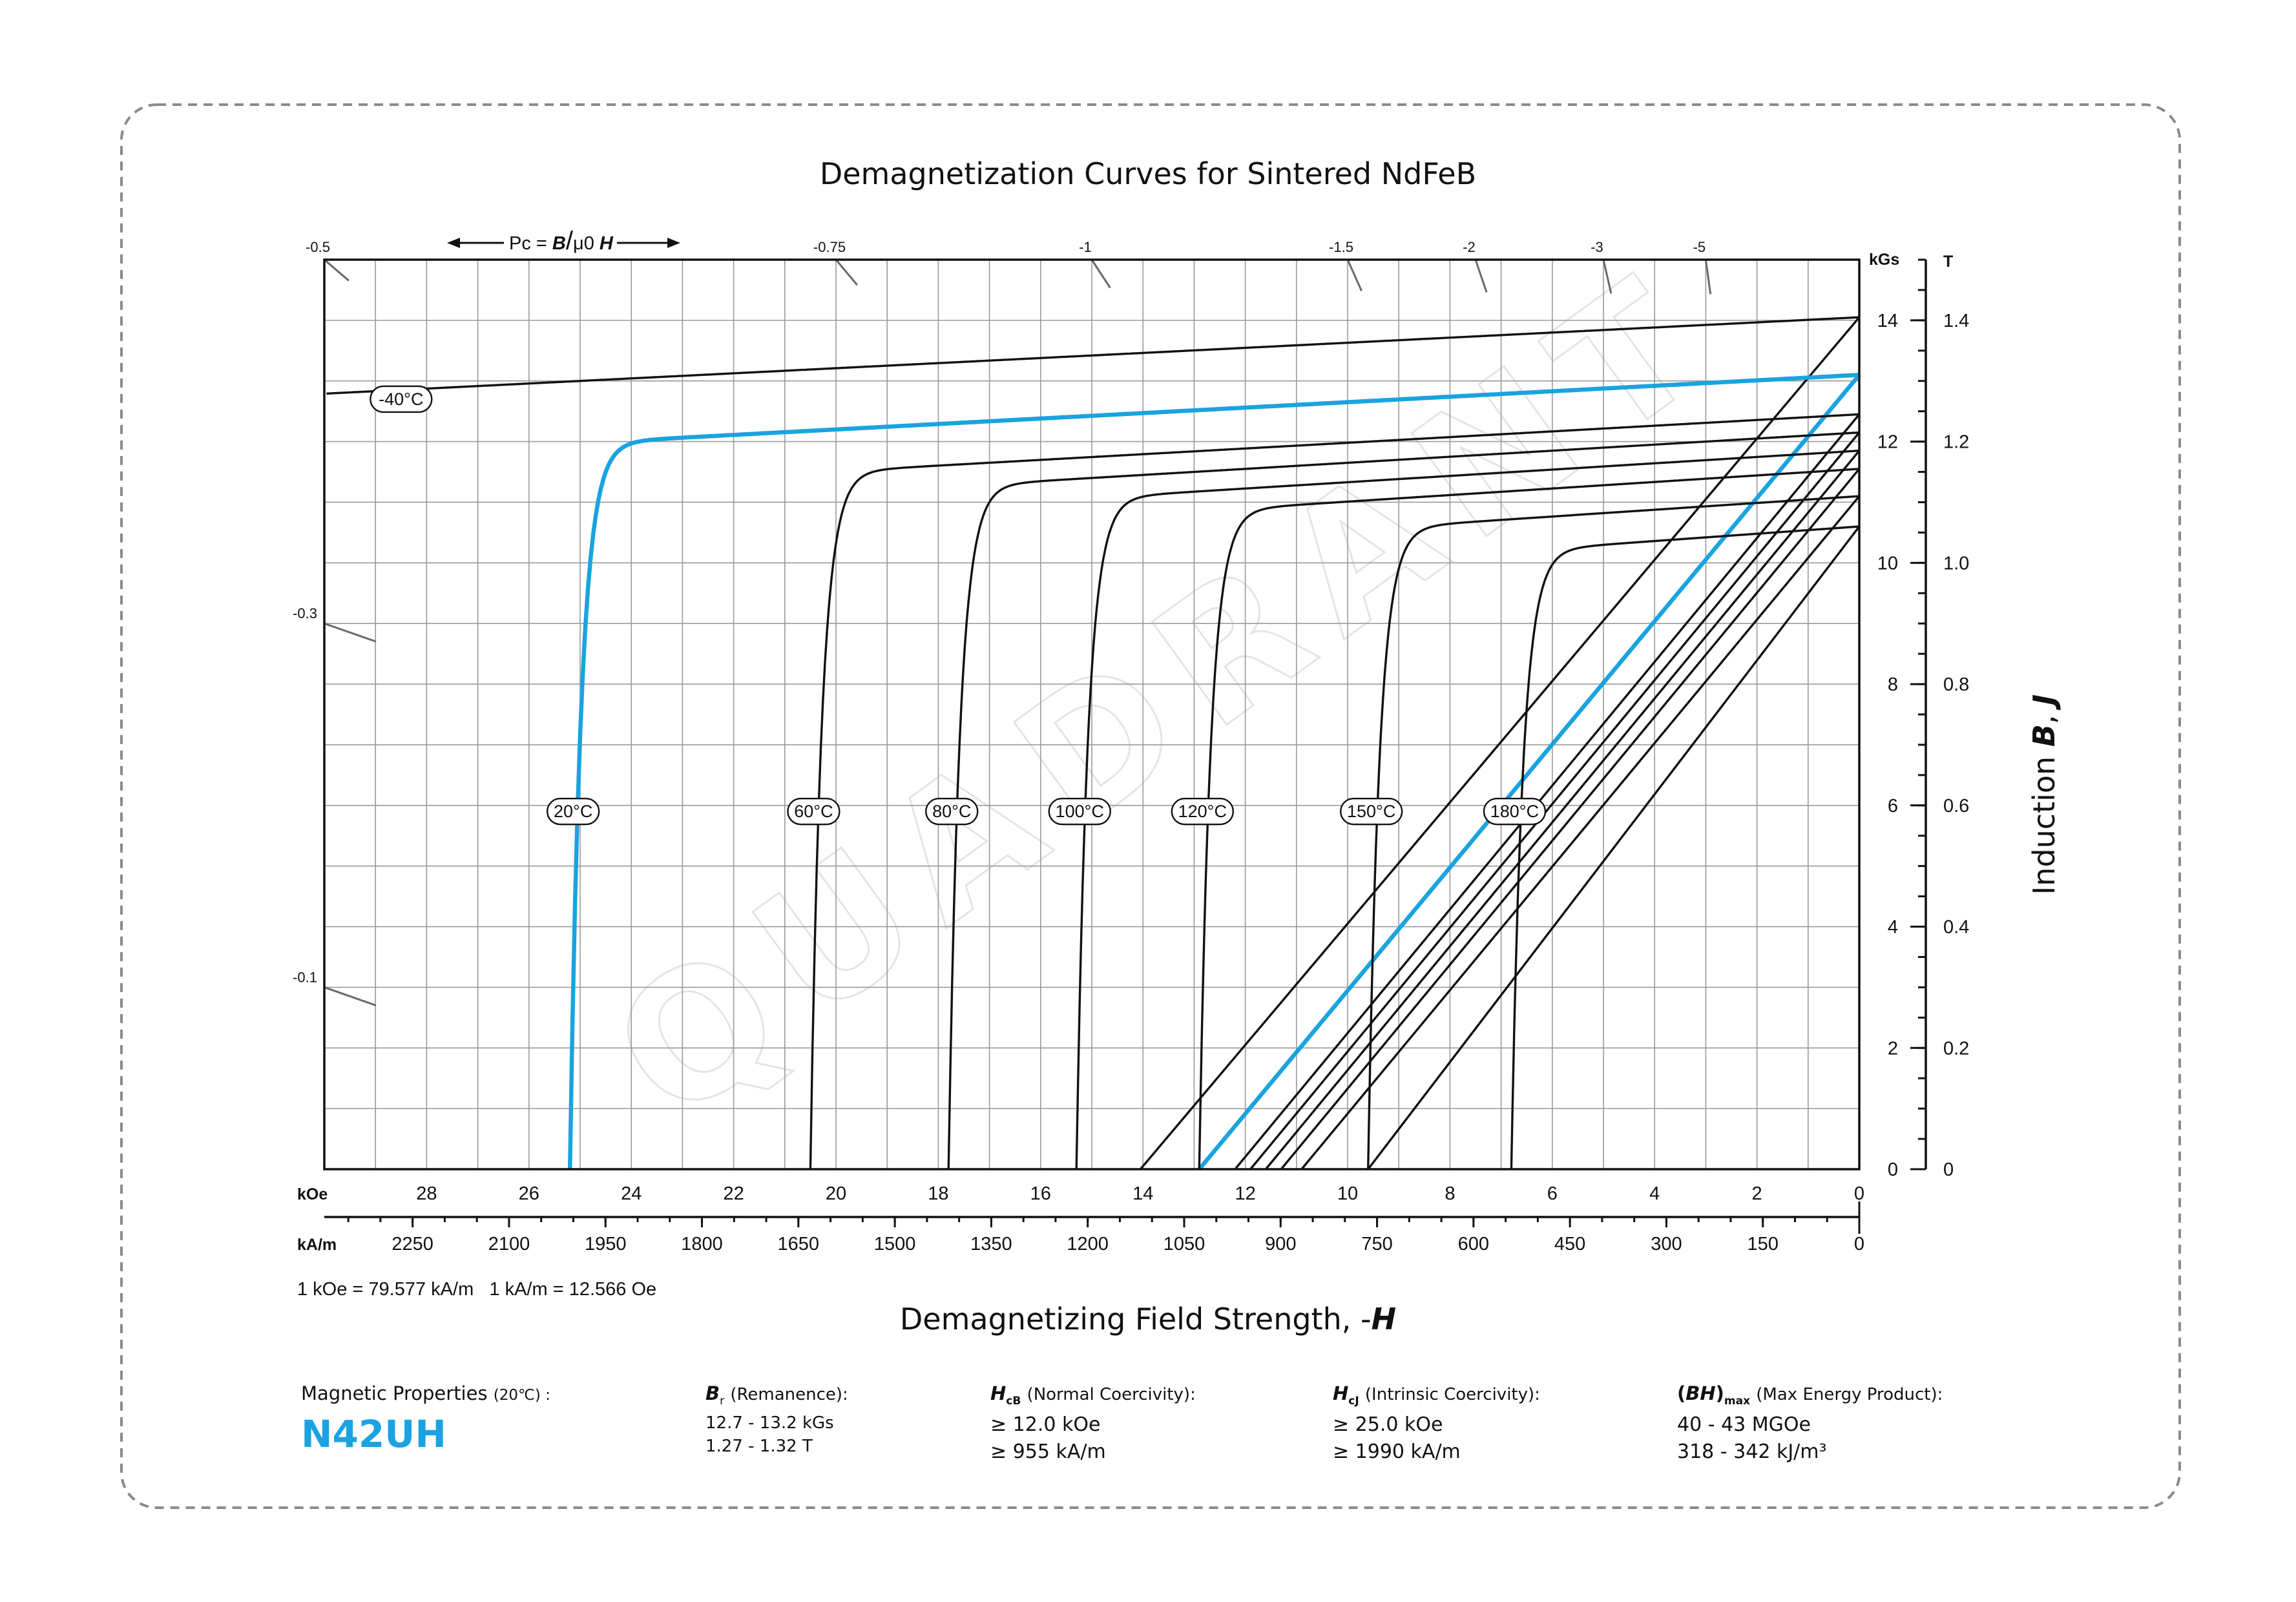  I want to click on properties-heading-temp: (20℃) :, so click(521, 1395).